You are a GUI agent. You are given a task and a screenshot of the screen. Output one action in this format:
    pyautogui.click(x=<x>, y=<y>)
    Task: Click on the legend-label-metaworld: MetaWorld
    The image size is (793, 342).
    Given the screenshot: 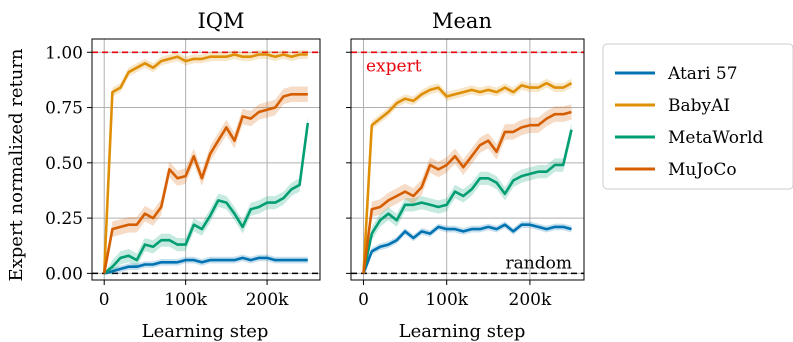 What is the action you would take?
    pyautogui.click(x=716, y=138)
    